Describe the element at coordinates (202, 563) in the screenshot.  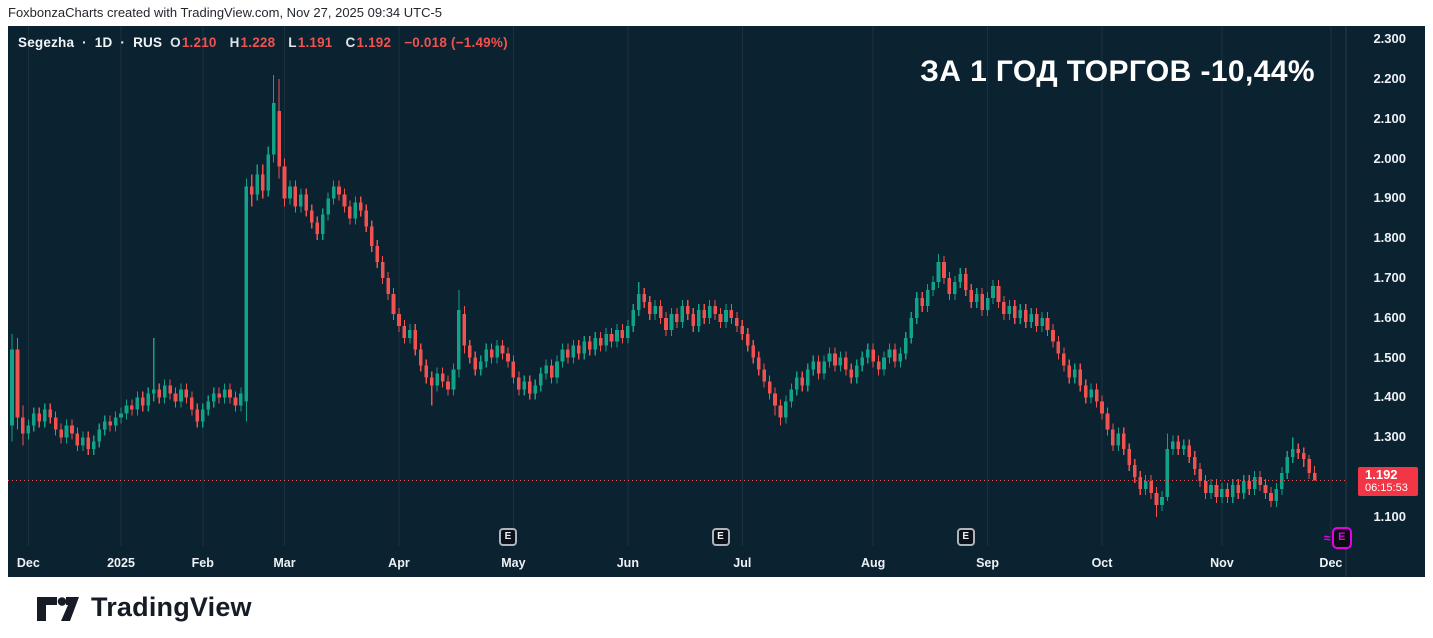
I see `time-tick-label: Feb` at that location.